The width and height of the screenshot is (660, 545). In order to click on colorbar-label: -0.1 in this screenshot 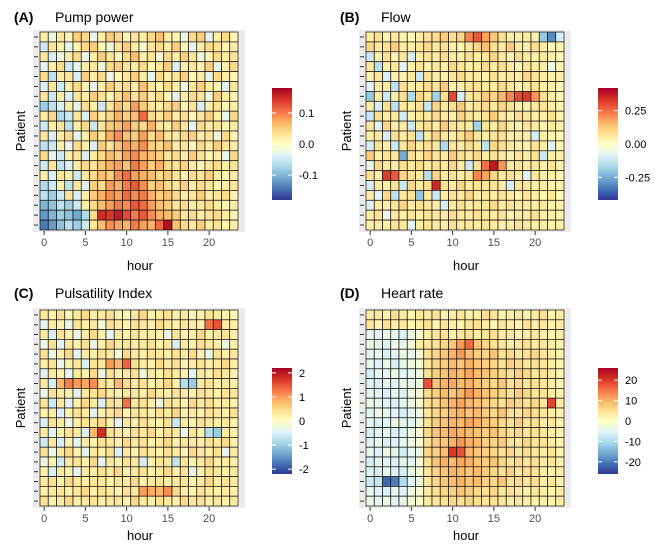, I will do `click(308, 176)`.